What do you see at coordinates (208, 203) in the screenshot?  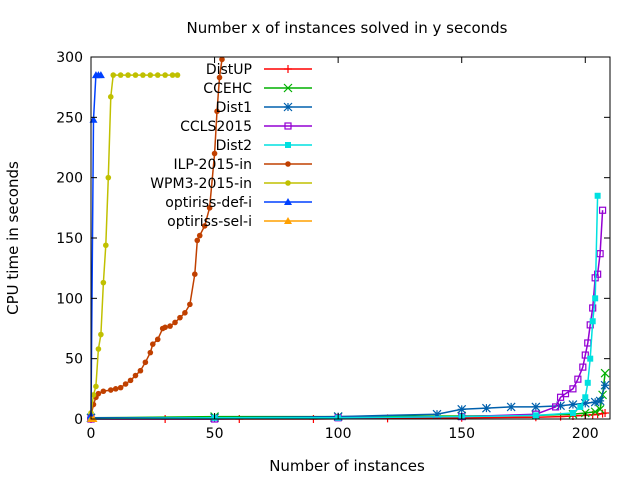 I see `legend-label: optiriss-def-i` at bounding box center [208, 203].